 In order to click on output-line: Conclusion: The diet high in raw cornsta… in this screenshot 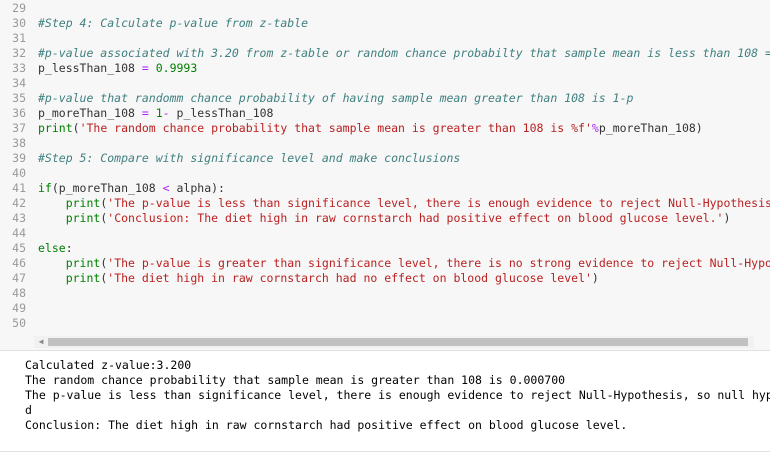, I will do `click(326, 425)`.